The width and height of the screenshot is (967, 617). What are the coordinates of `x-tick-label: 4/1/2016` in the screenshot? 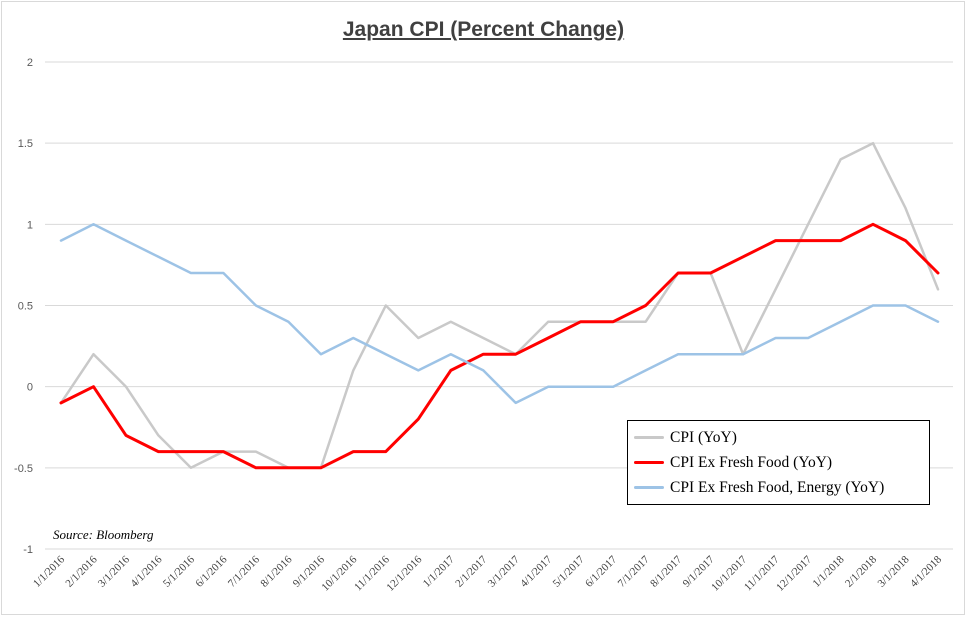 It's located at (146, 571).